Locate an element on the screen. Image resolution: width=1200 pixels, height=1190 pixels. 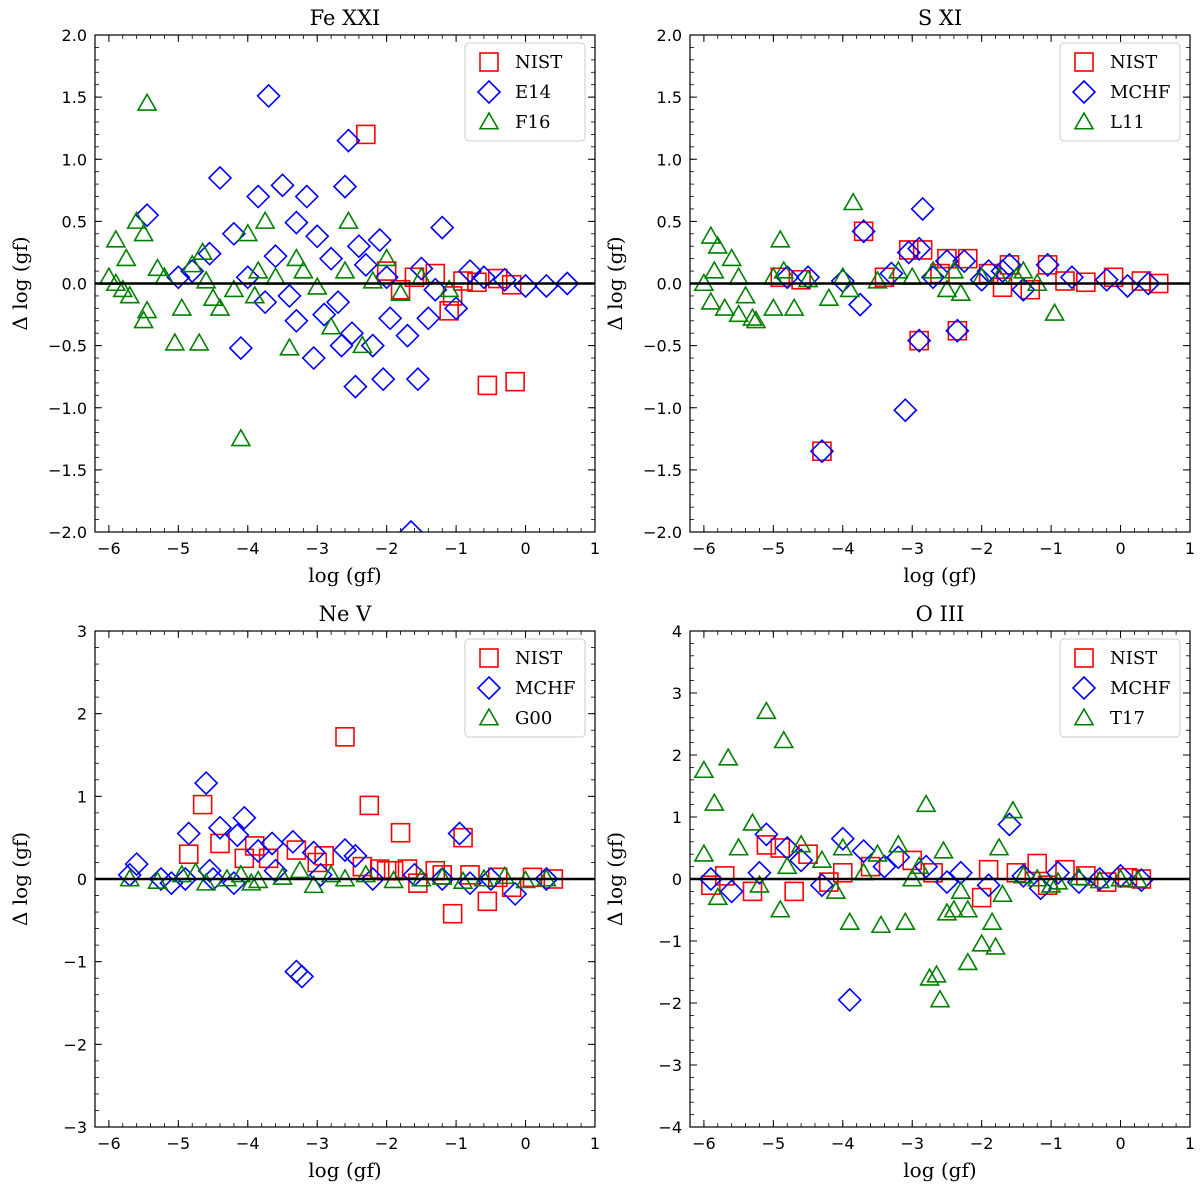
legend-marker-mchf is located at coordinates (1084, 688).